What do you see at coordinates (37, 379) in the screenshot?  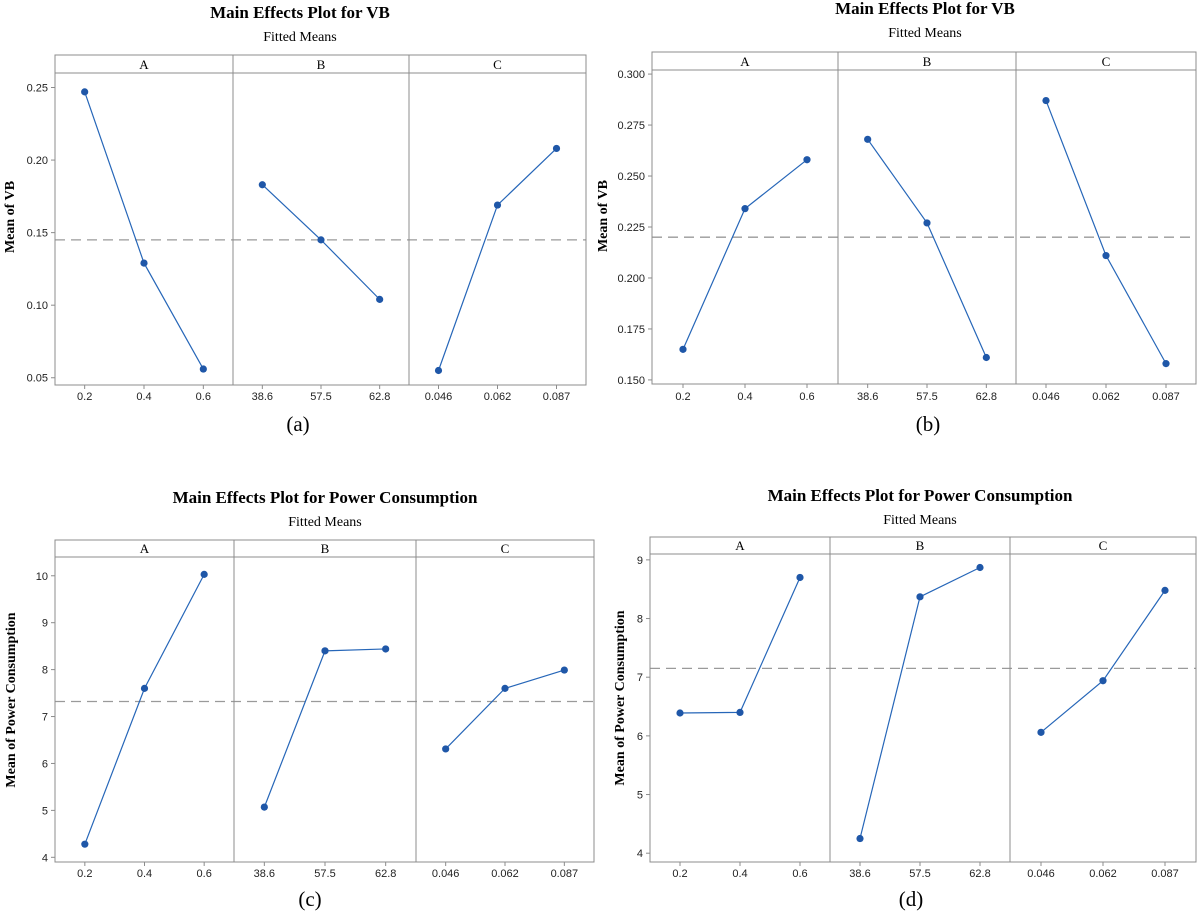 I see `y-tick-label: 0.05` at bounding box center [37, 379].